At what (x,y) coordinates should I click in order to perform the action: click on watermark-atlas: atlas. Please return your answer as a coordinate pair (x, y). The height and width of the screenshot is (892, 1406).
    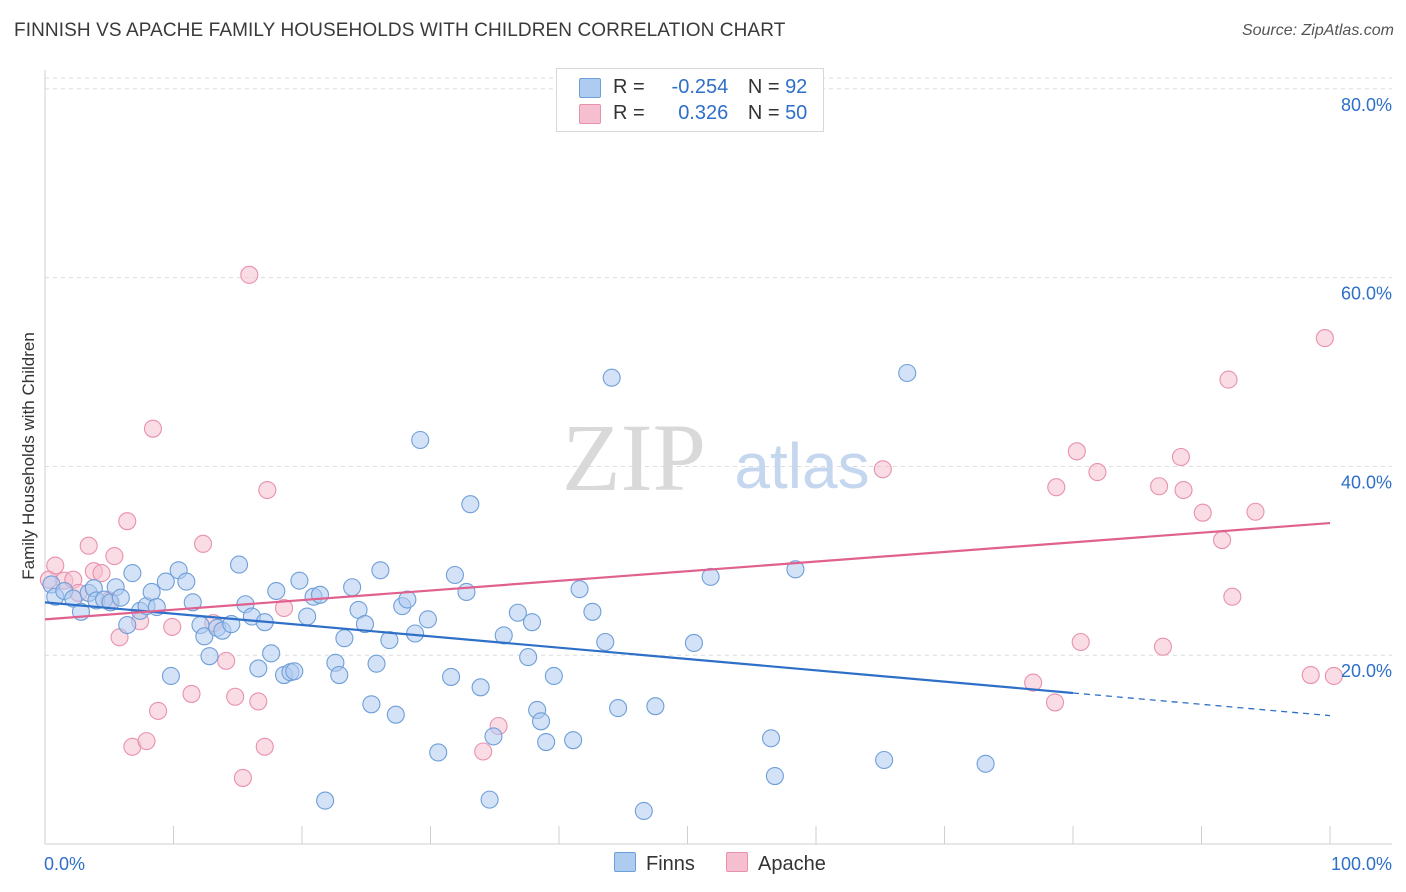
    Looking at the image, I should click on (801, 466).